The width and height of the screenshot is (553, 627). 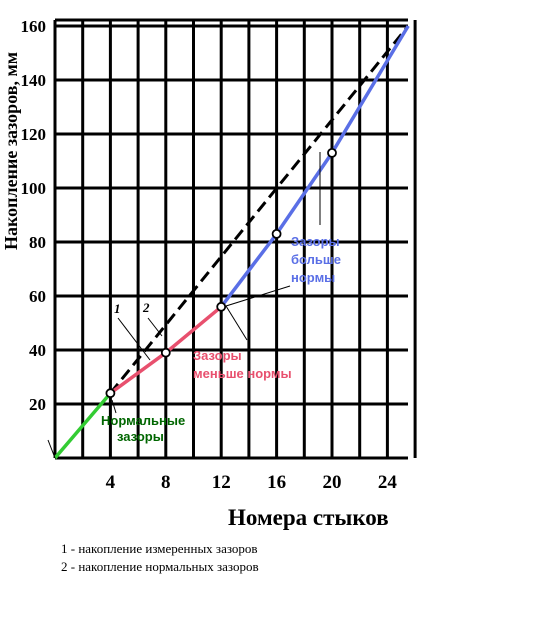 I want to click on ann-less-line-2: меньше нормы, so click(x=242, y=373).